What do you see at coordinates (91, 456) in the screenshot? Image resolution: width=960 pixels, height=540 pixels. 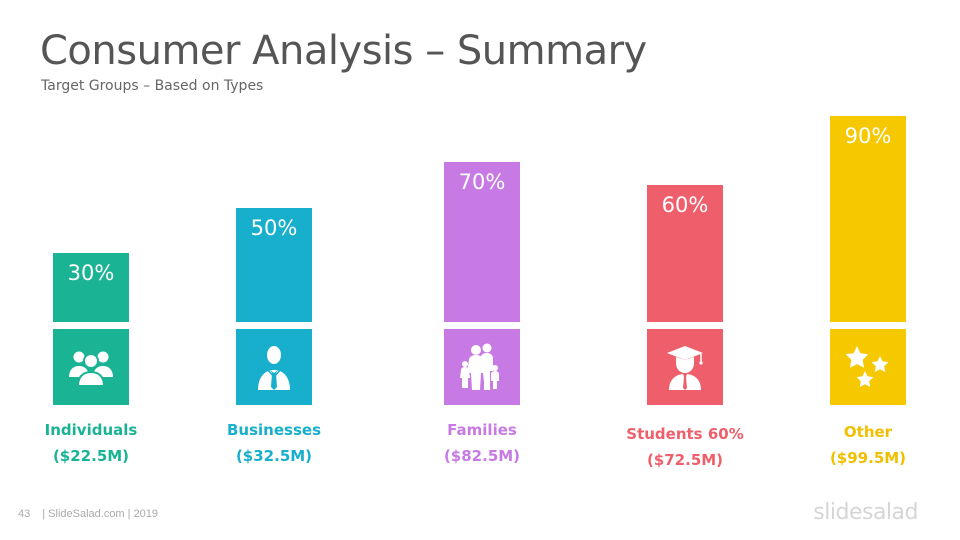 I see `category-amount: ($22.5M)` at bounding box center [91, 456].